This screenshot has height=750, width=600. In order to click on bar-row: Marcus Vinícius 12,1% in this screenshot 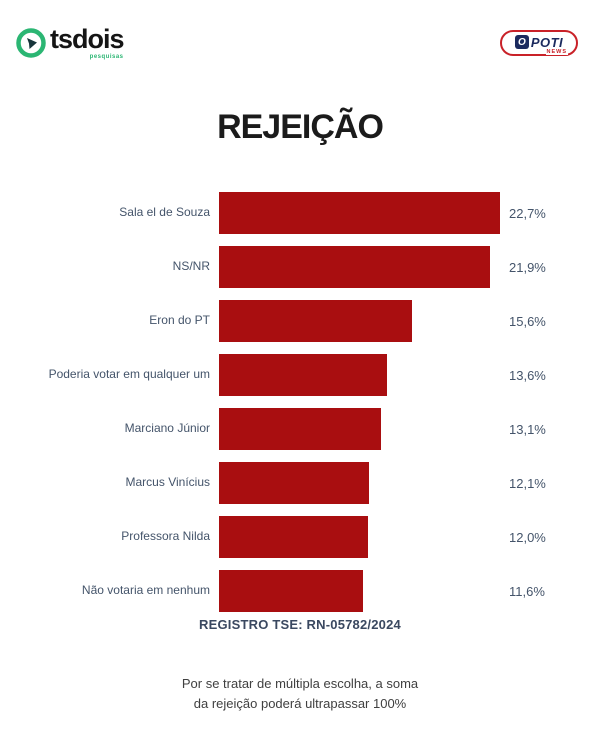, I will do `click(300, 483)`.